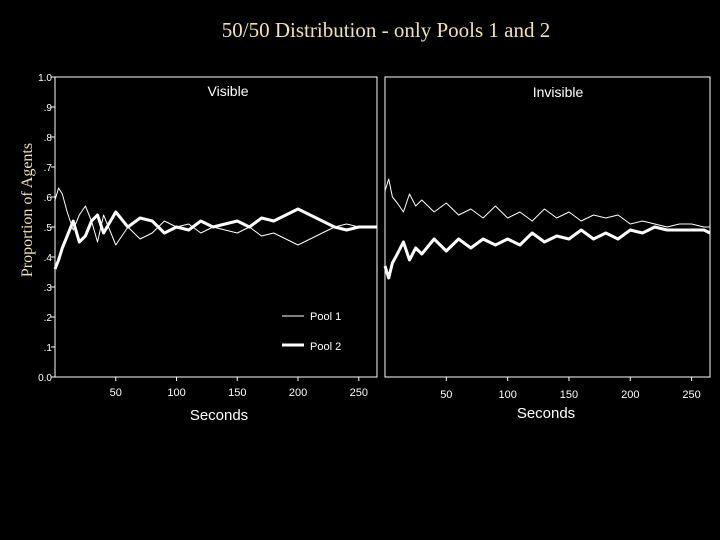 Image resolution: width=720 pixels, height=540 pixels. What do you see at coordinates (228, 91) in the screenshot?
I see `panel-visible-title: Visible` at bounding box center [228, 91].